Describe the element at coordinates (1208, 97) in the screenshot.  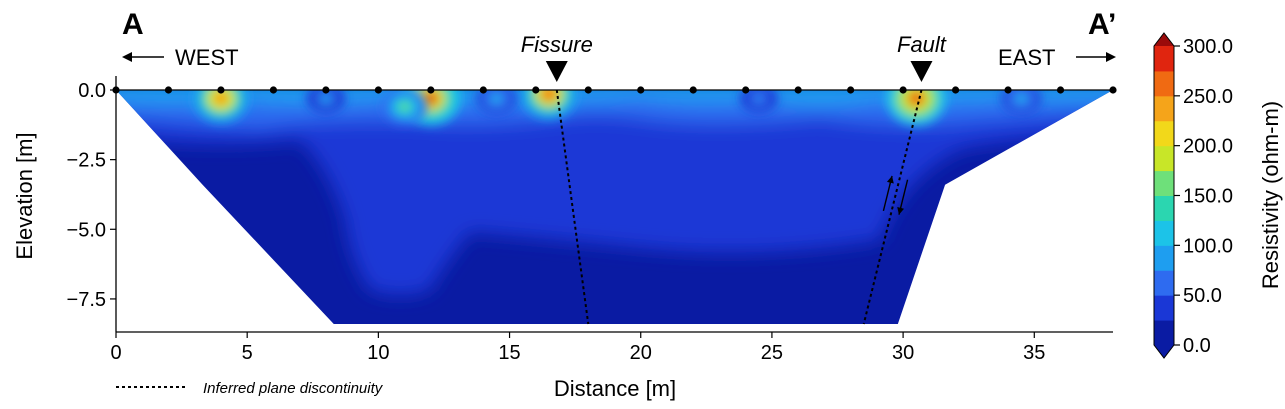
I see `colorbar-tick-label-5: 250.0` at that location.